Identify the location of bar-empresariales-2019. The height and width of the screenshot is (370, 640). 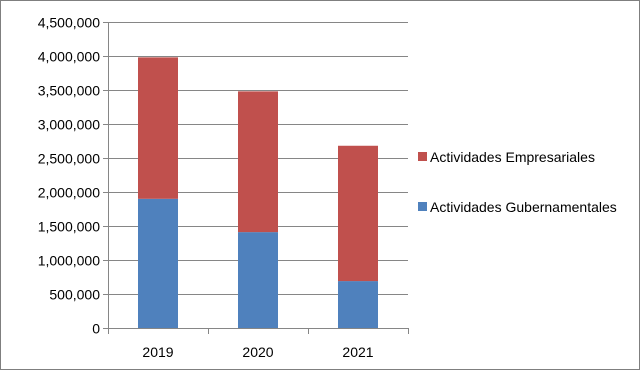
(158, 128).